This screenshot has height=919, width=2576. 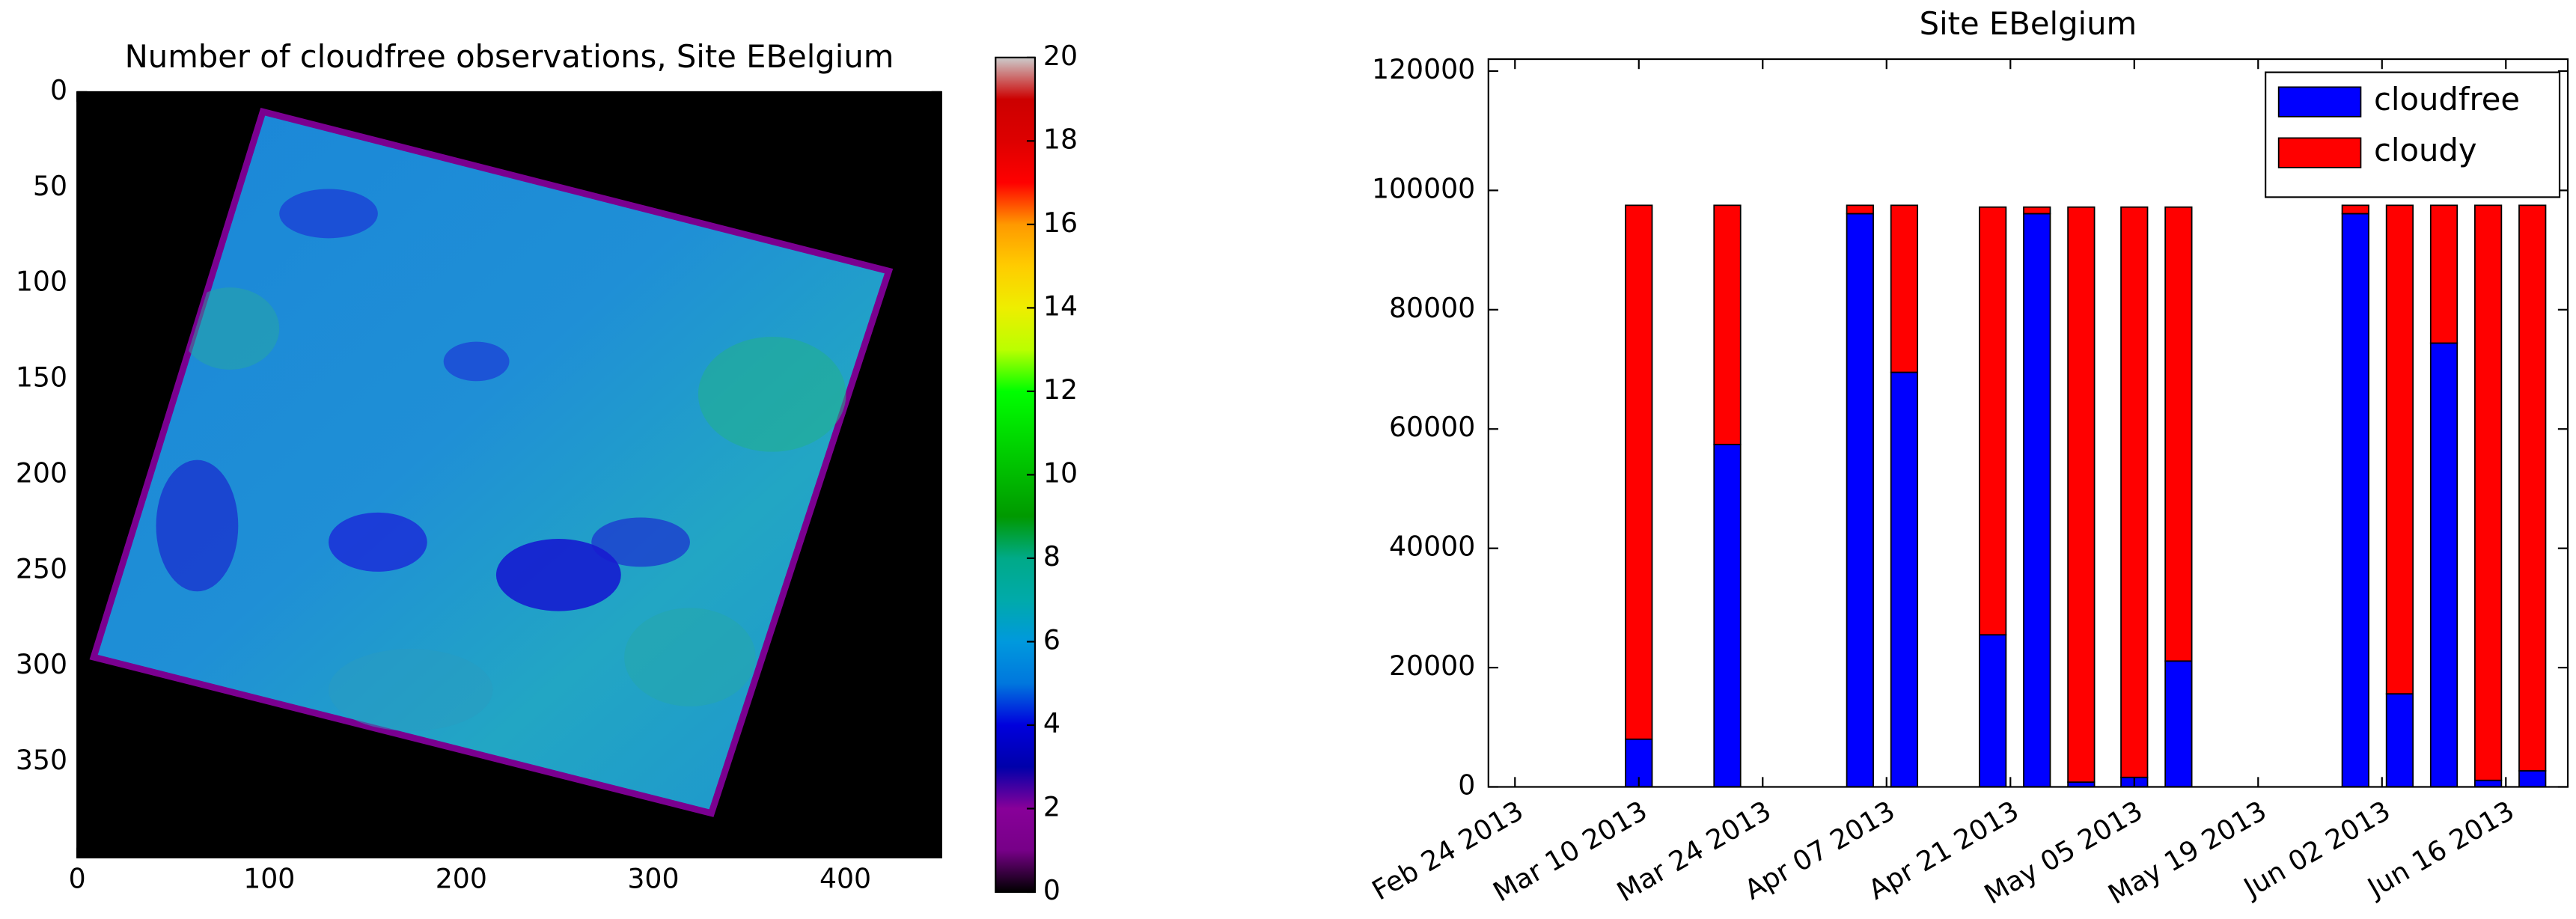 What do you see at coordinates (1432, 666) in the screenshot?
I see `y-tick-label: 20000` at bounding box center [1432, 666].